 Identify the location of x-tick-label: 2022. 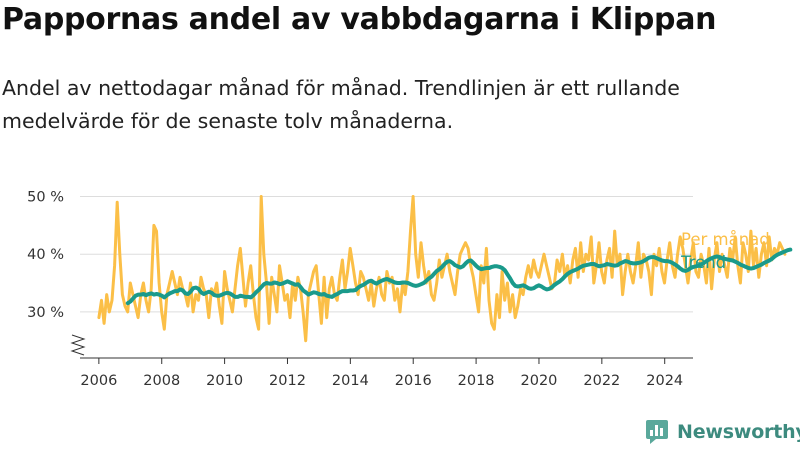
(601, 381).